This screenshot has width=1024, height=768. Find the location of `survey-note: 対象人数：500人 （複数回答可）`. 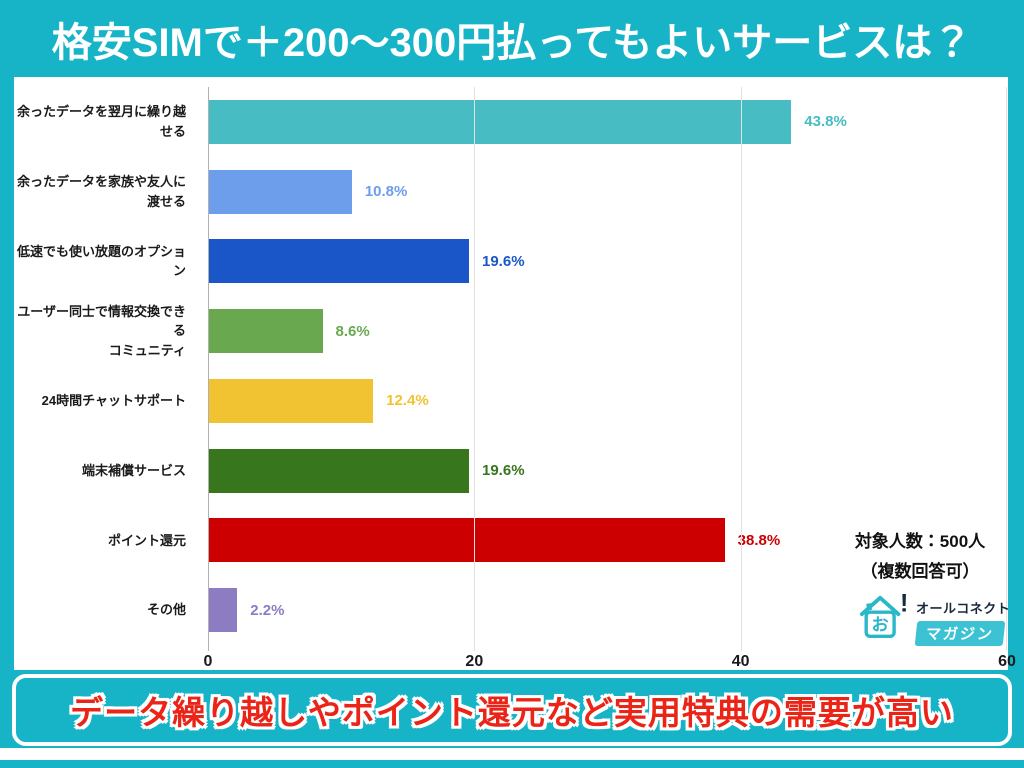

survey-note: 対象人数：500人 （複数回答可） is located at coordinates (920, 557).